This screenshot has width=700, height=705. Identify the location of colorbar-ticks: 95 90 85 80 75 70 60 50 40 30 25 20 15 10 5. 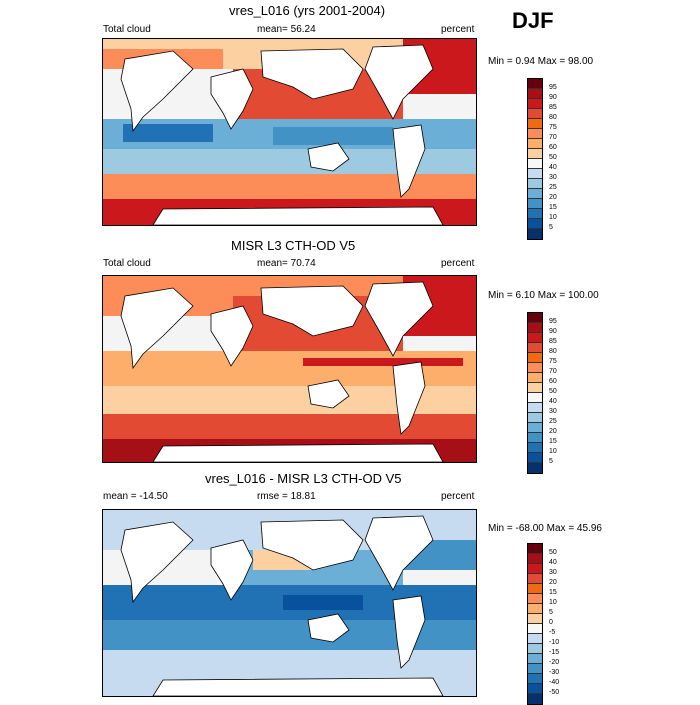
(553, 392).